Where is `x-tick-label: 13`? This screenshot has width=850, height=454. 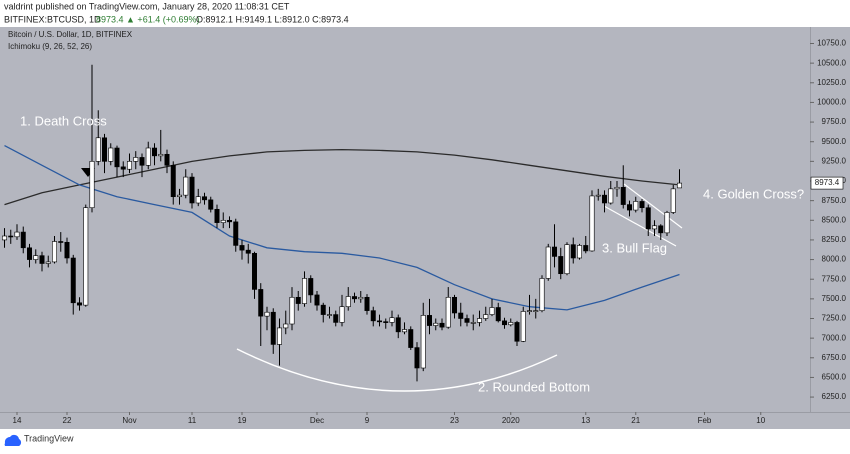
x-tick-label: 13 is located at coordinates (585, 420).